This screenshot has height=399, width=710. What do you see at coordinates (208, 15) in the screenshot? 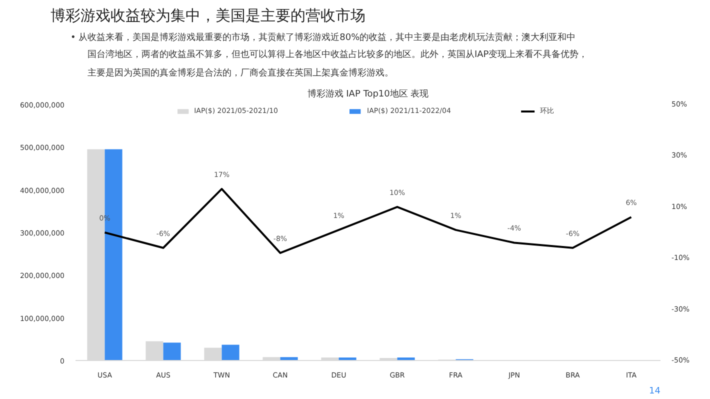
I see `text: 博彩游戏收益较为集中，美国是主要的营收市场` at bounding box center [208, 15].